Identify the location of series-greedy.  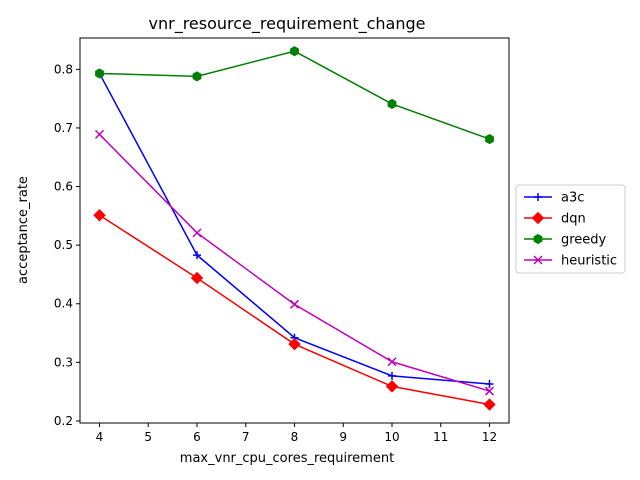
(294, 95).